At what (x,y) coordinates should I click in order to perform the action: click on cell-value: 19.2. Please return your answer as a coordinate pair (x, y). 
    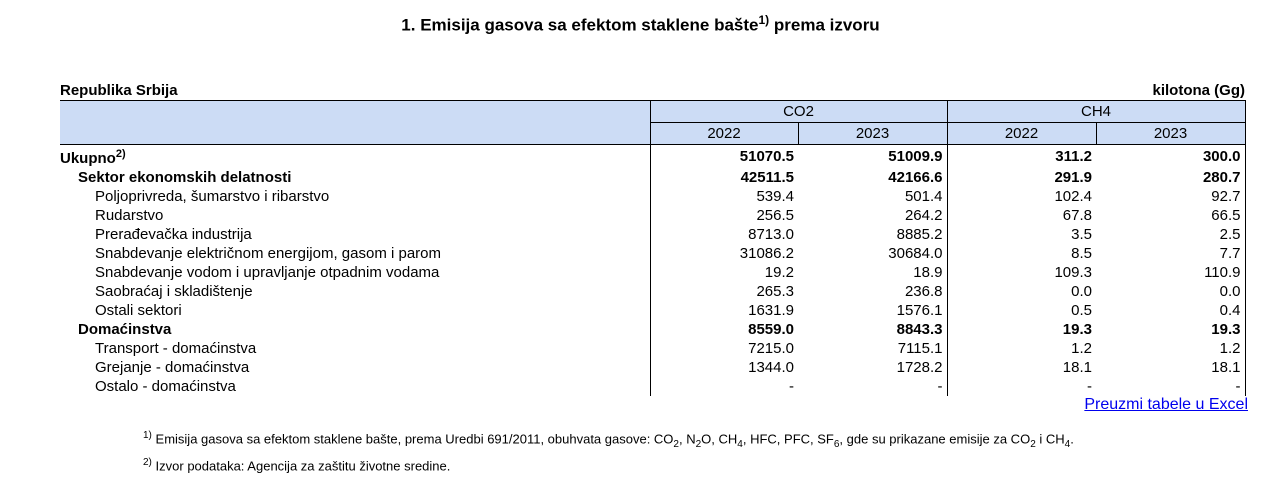
    Looking at the image, I should click on (723, 272).